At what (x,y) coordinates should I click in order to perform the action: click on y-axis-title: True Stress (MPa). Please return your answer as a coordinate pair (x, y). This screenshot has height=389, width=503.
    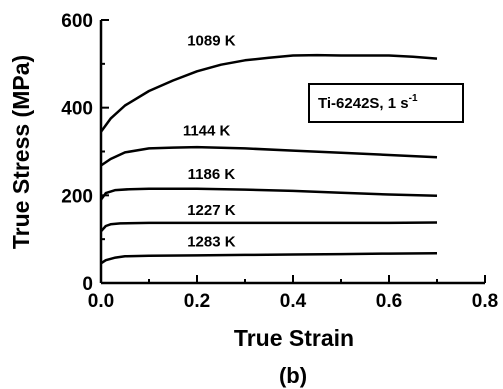
    Looking at the image, I should click on (21, 152).